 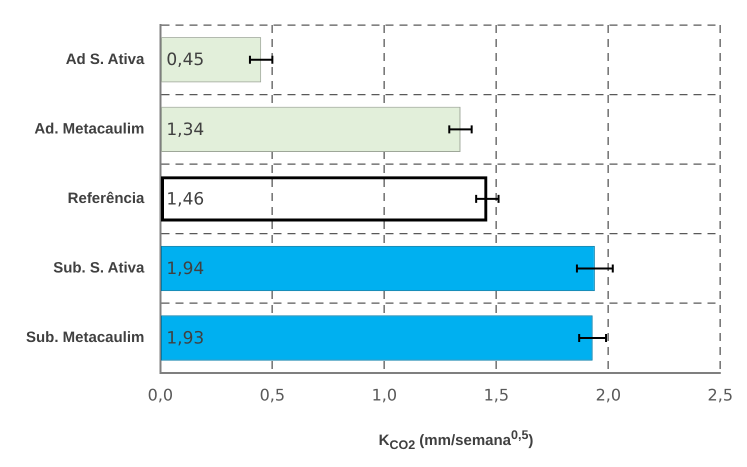 I want to click on x-axis-title: K$_{CO2}$ (mm/semana$^{0,5}$), so click(x=456, y=440).